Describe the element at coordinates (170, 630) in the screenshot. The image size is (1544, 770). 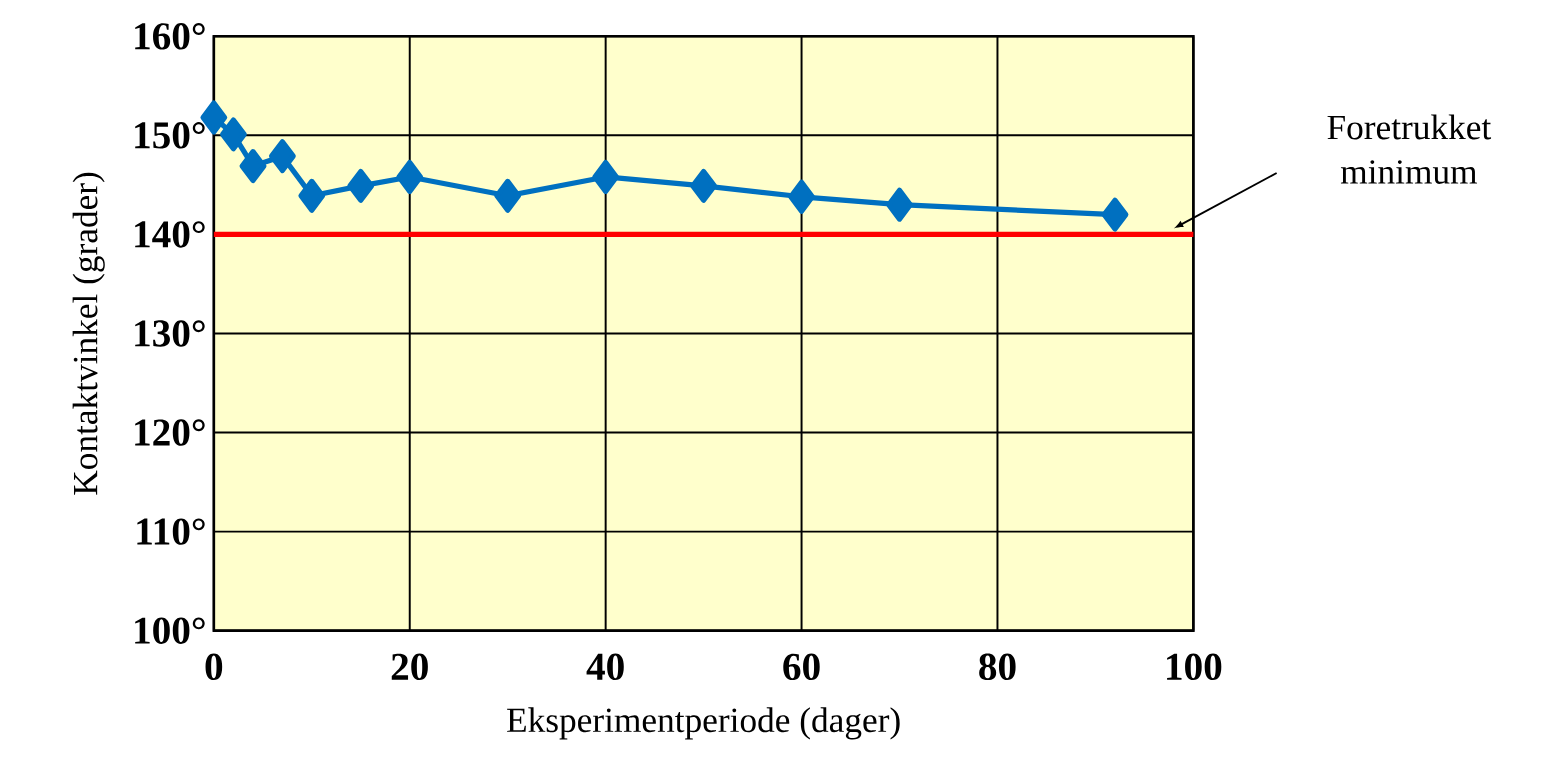
I see `y-tick-label: 100°` at that location.